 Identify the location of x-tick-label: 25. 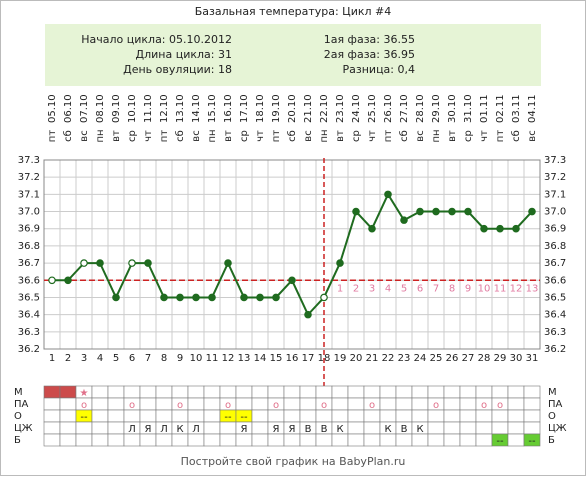
(436, 358).